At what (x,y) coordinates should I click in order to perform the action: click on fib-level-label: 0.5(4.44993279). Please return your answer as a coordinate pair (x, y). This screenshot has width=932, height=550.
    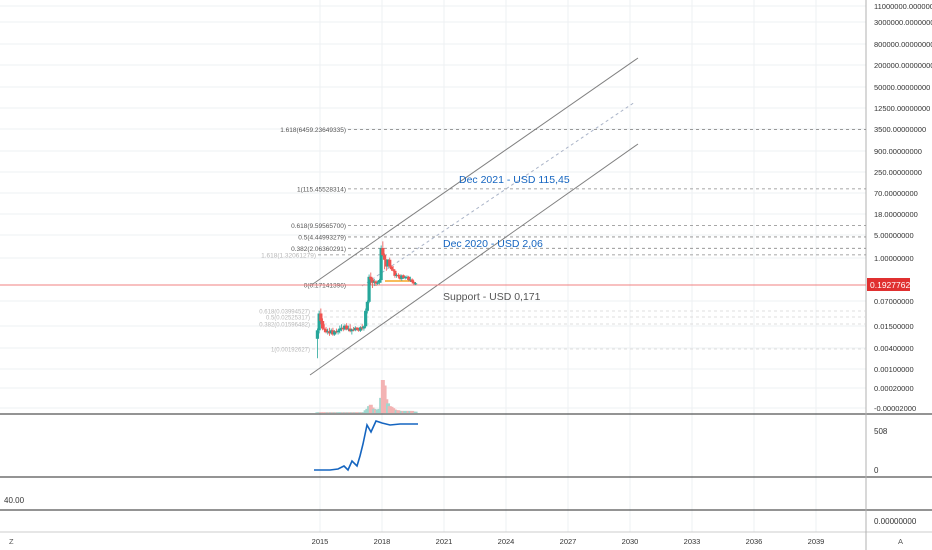
    Looking at the image, I should click on (322, 237).